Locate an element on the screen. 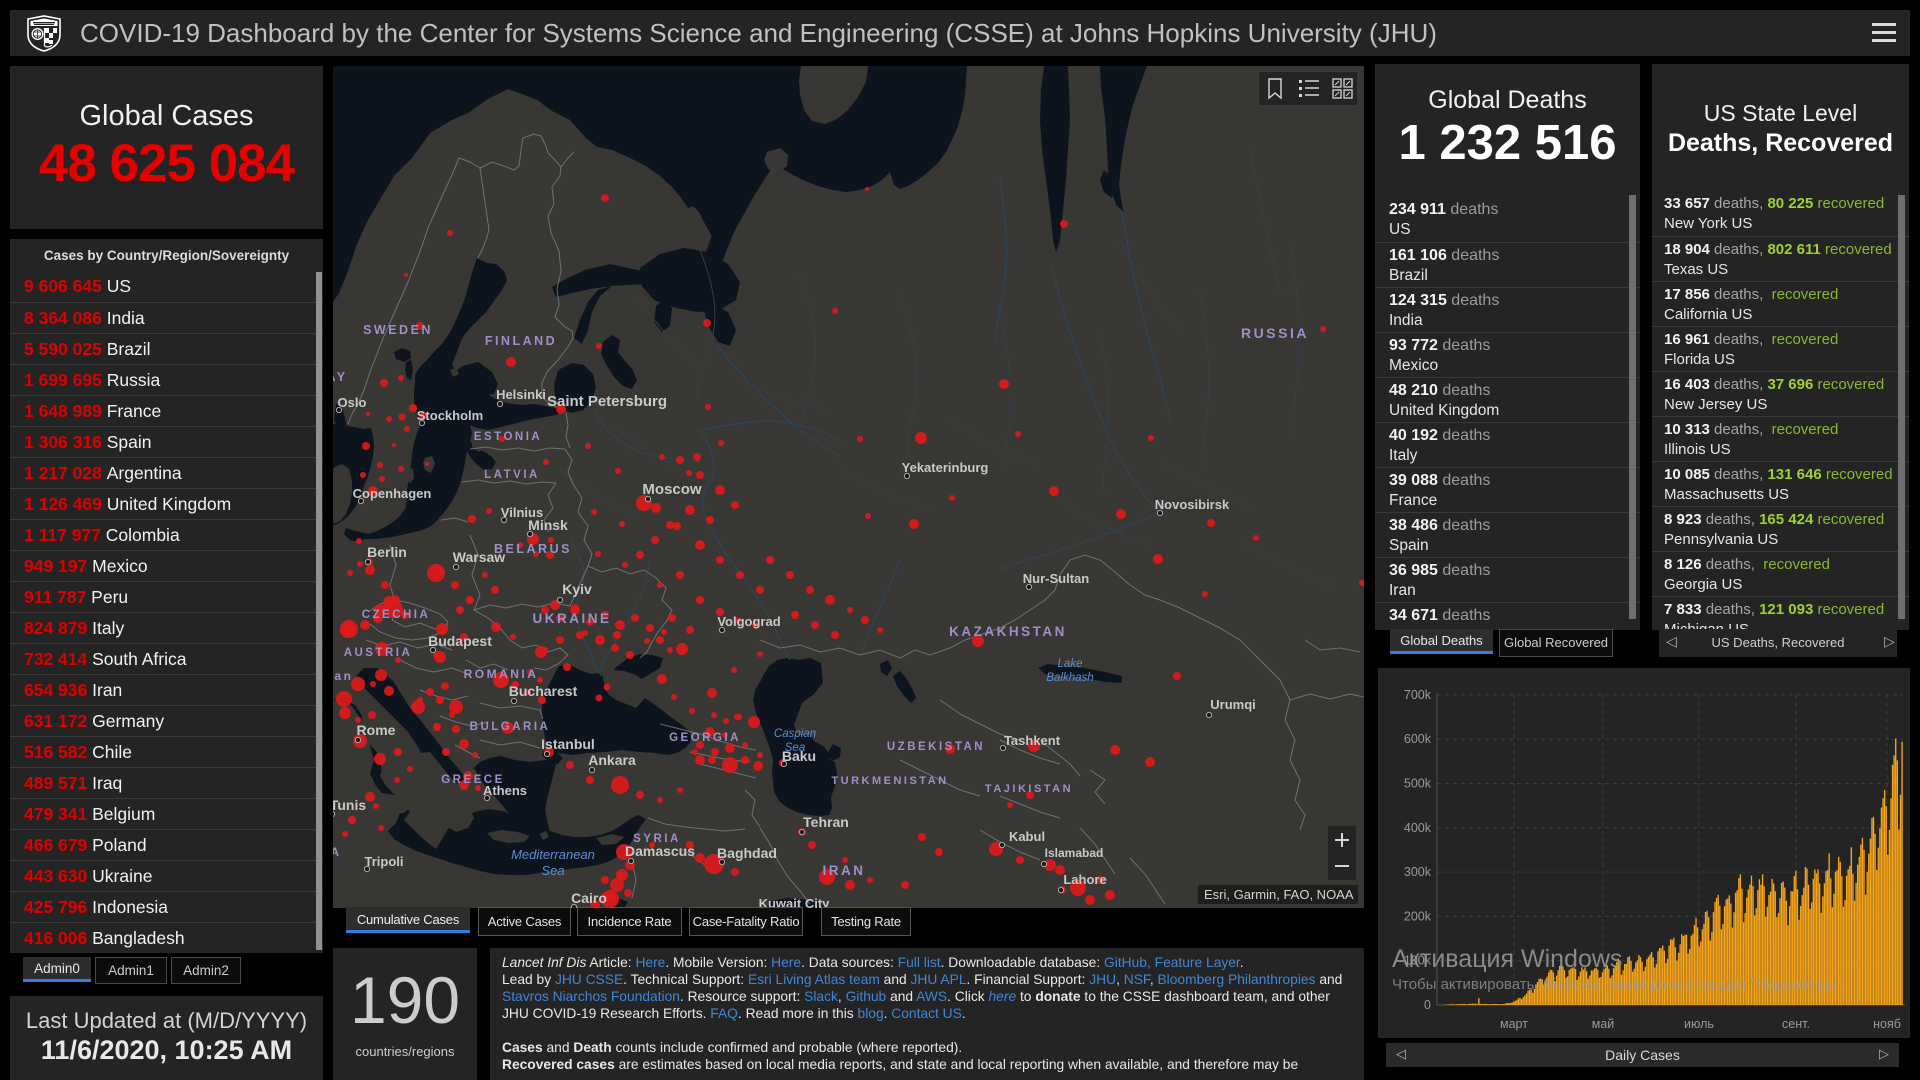 The height and width of the screenshot is (1080, 1920). svg-text: IRAN is located at coordinates (844, 870).